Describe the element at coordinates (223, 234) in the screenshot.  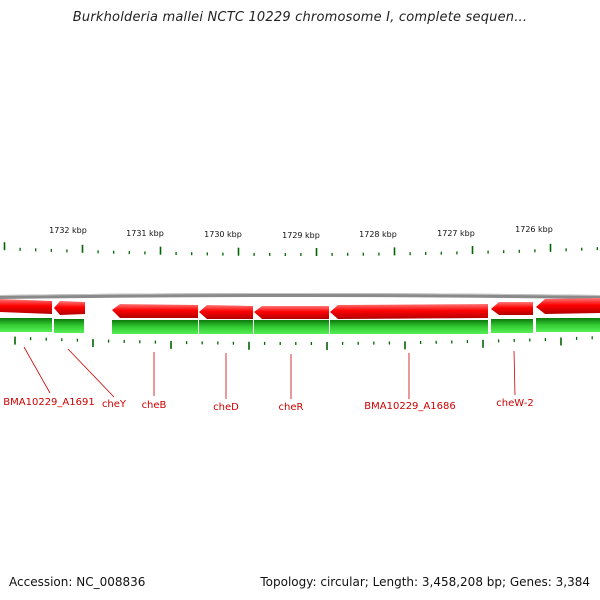
I see `kbp-label: 1730 kbp` at that location.